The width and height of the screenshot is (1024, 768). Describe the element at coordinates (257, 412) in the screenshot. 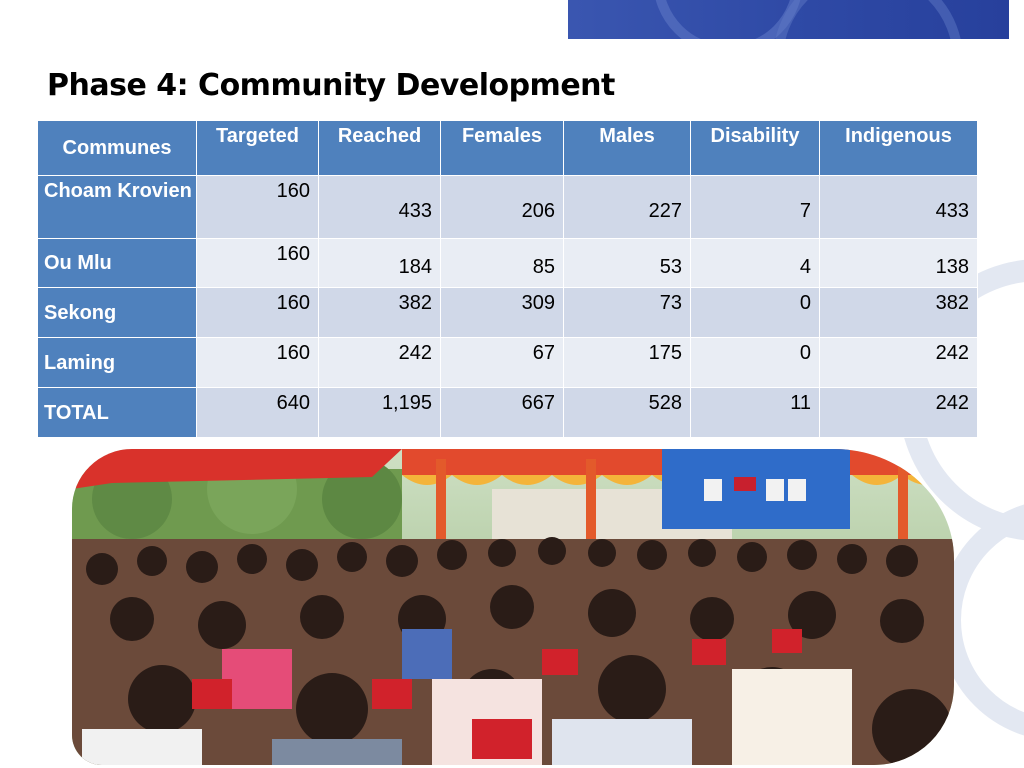

I see `targeted-cell: 640` at that location.